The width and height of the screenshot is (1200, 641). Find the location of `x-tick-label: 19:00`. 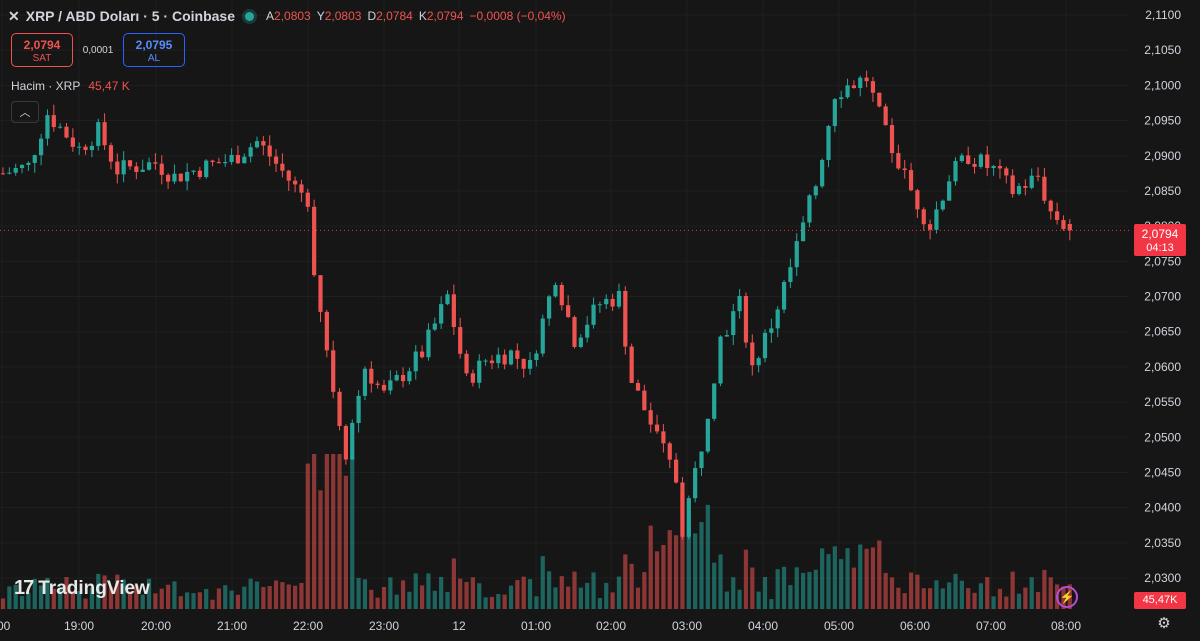

x-tick-label: 19:00 is located at coordinates (79, 626).